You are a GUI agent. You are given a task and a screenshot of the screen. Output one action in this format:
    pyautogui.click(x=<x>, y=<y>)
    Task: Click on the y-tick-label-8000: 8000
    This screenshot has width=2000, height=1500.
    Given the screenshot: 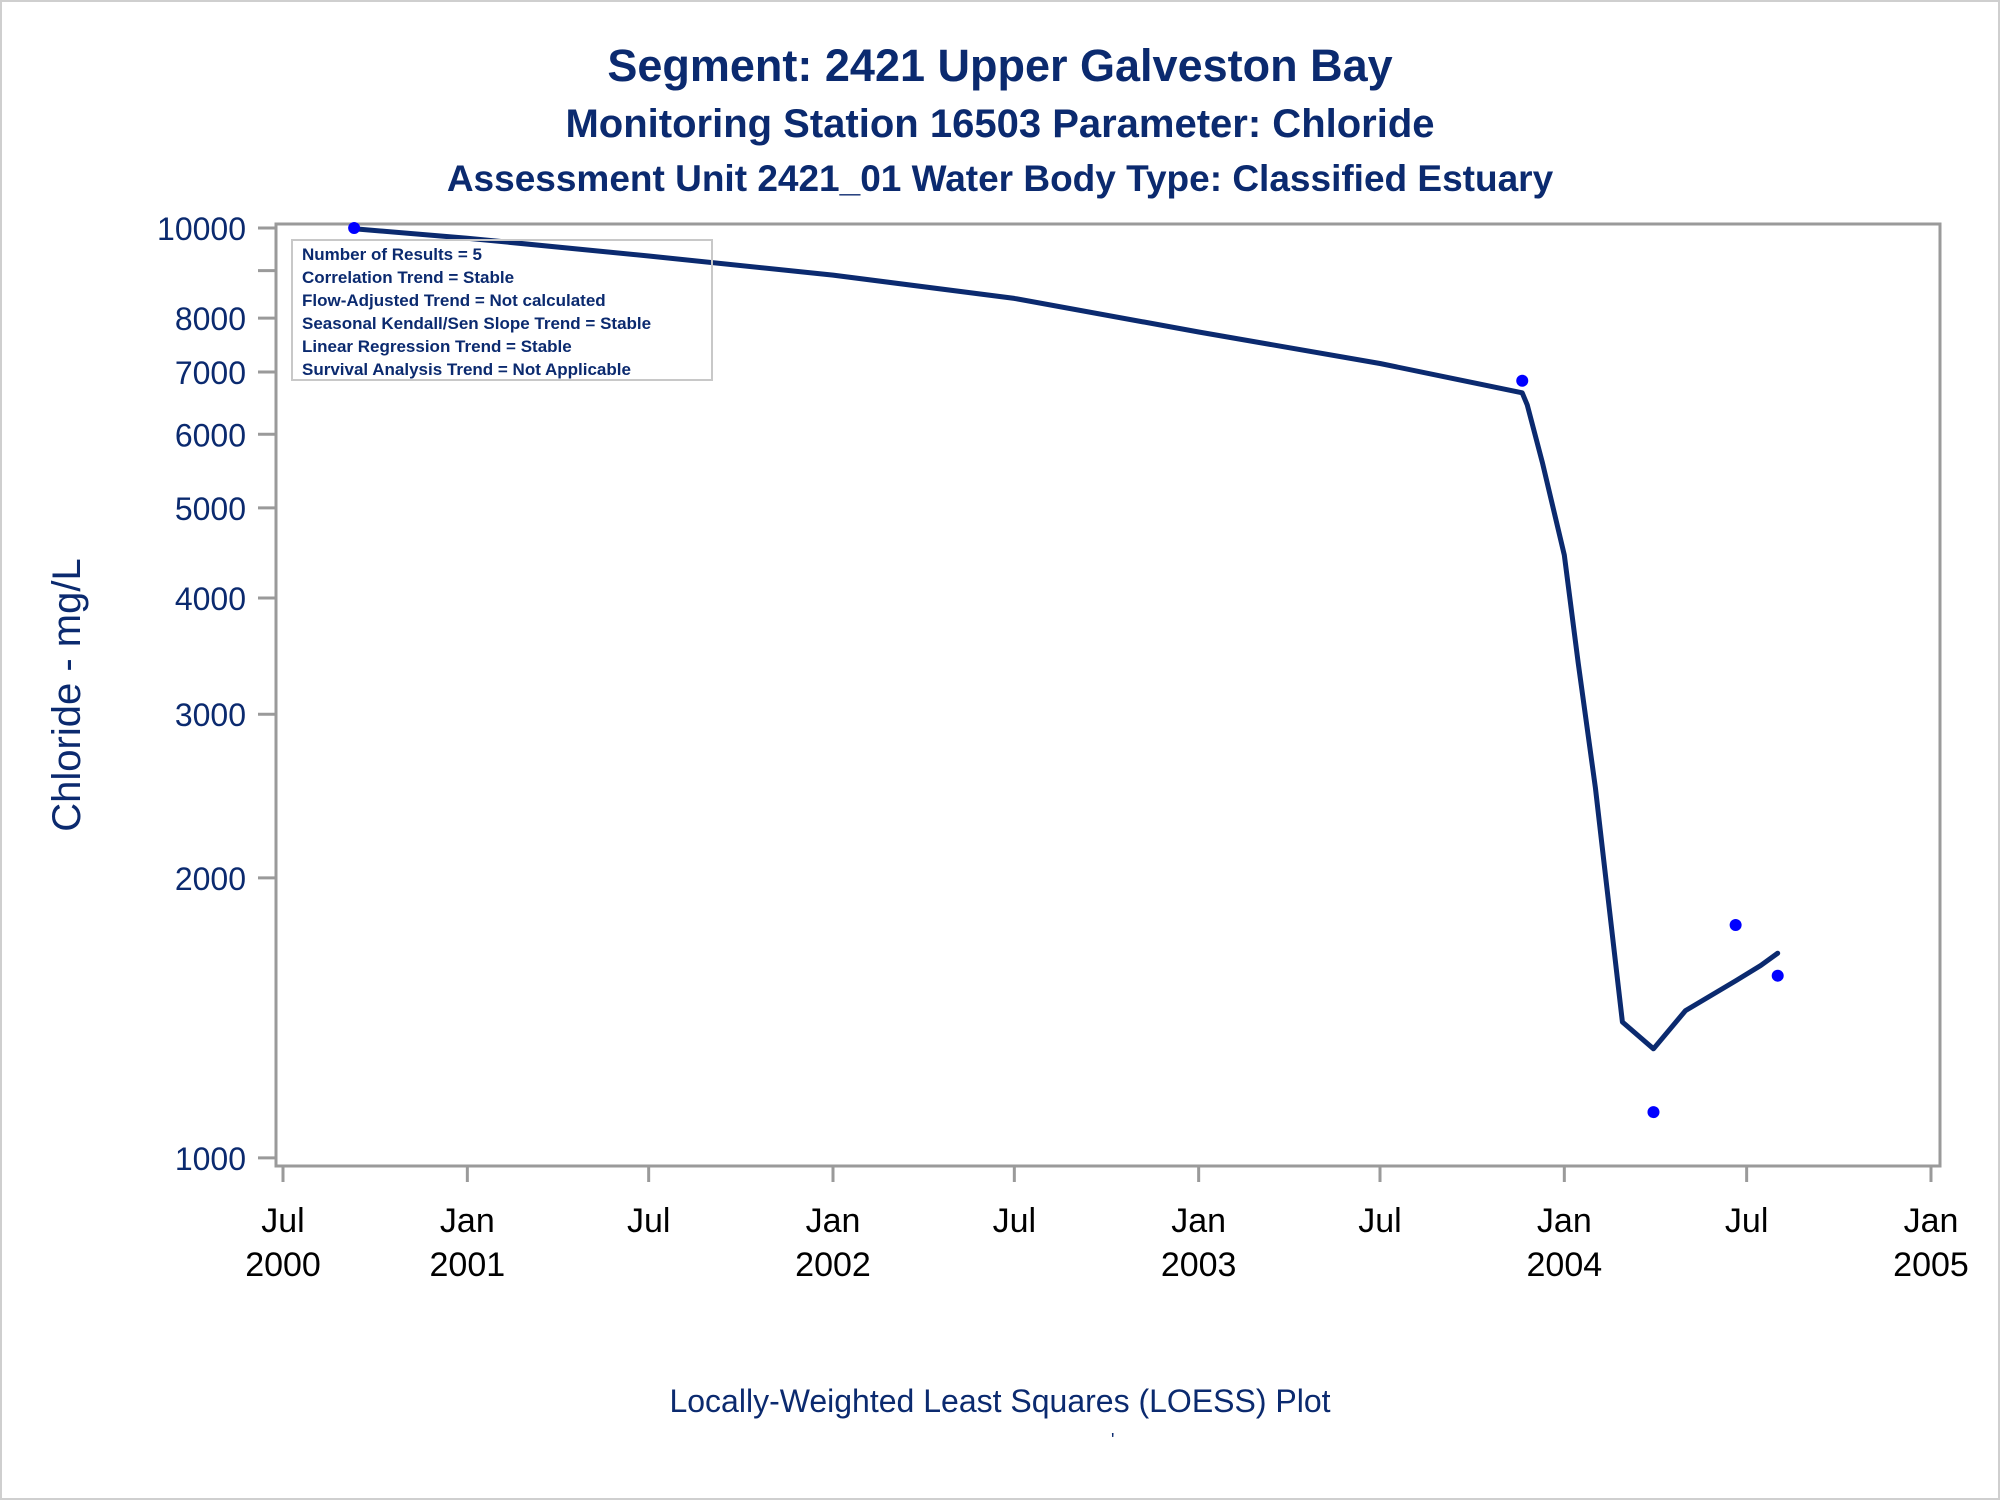 What is the action you would take?
    pyautogui.click(x=210, y=319)
    